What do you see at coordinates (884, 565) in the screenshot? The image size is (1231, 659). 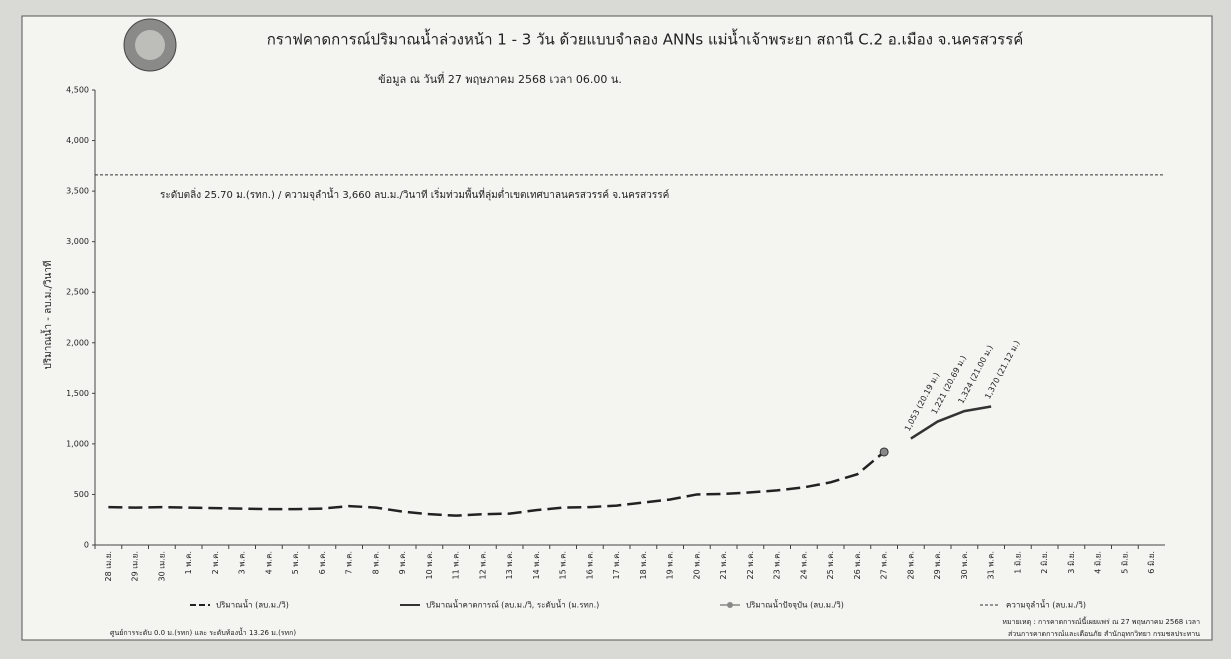 I see `x-tick-label: 27 พ.ค.` at bounding box center [884, 565].